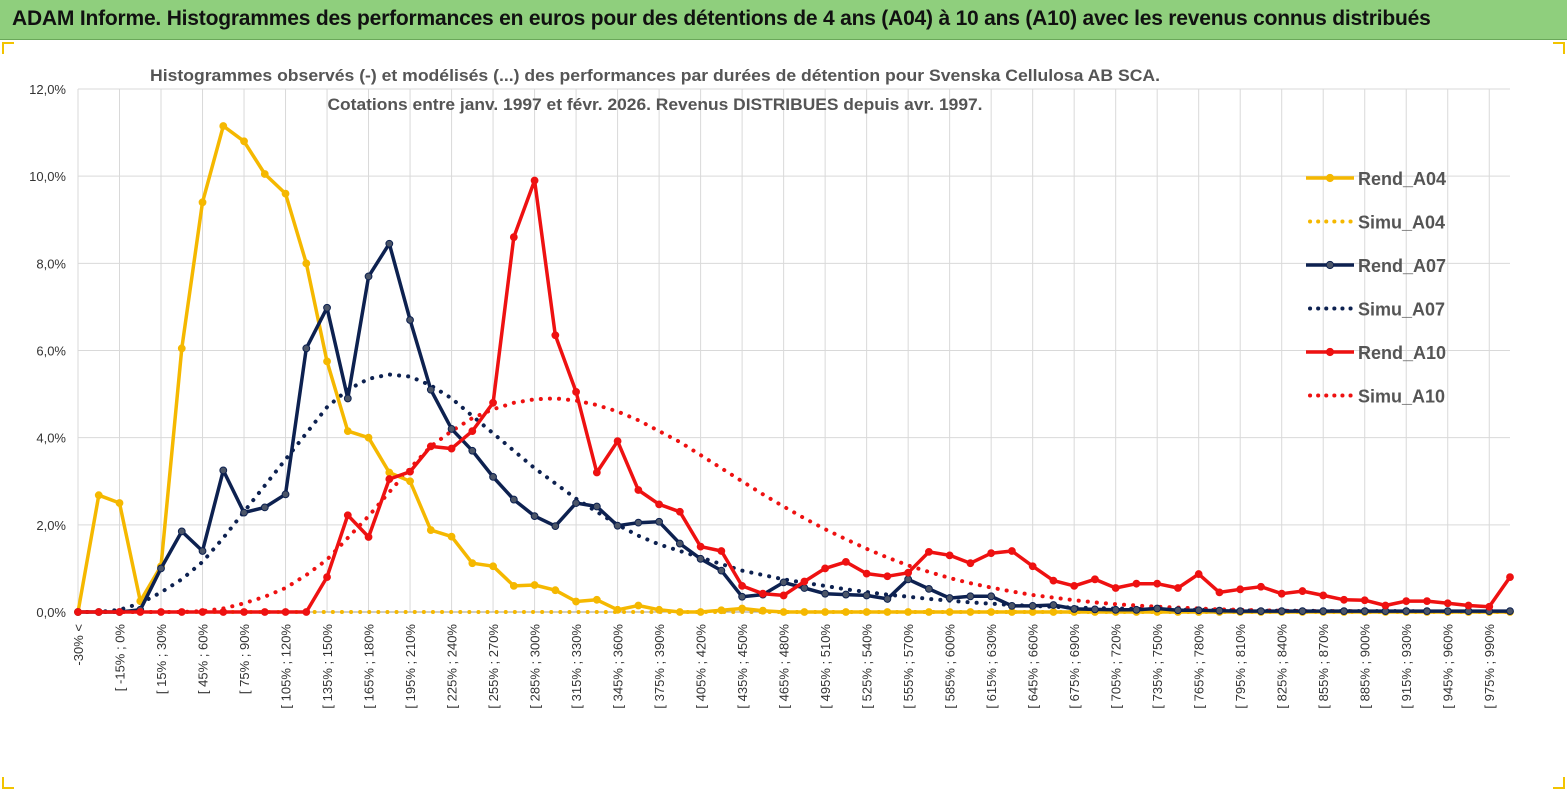 The width and height of the screenshot is (1567, 791). I want to click on x-tick-label: [ 975% ; 990%, so click(1489, 666).